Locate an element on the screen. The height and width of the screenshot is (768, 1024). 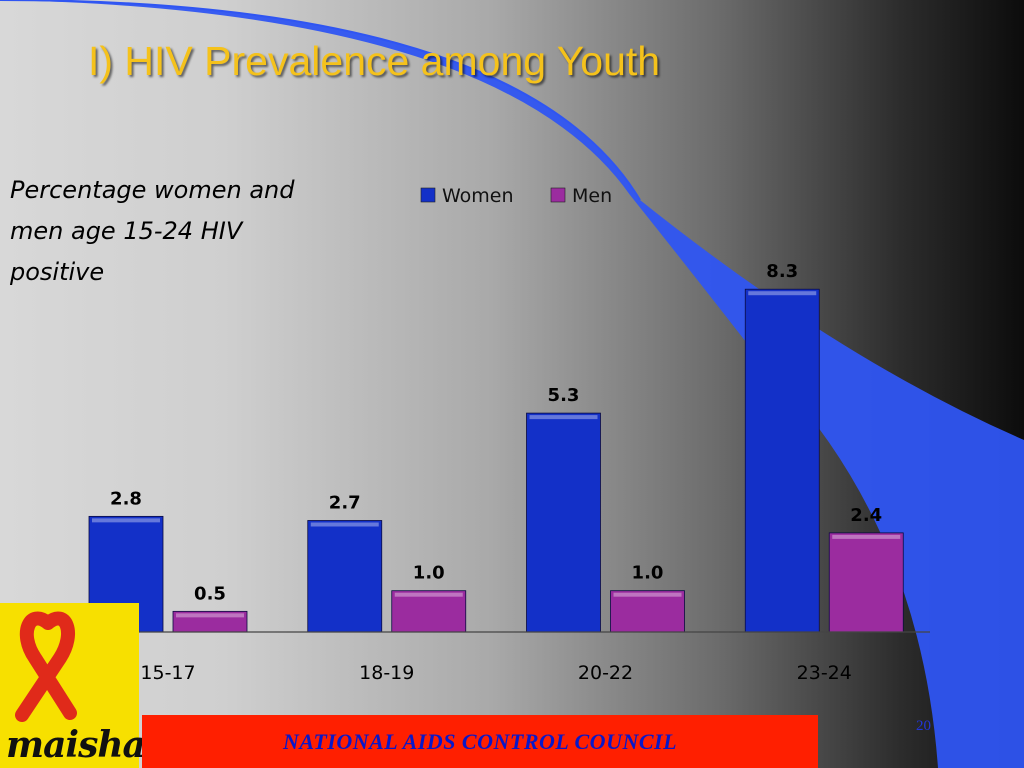
x-tick-label-20-22: 20-22 is located at coordinates (605, 673).